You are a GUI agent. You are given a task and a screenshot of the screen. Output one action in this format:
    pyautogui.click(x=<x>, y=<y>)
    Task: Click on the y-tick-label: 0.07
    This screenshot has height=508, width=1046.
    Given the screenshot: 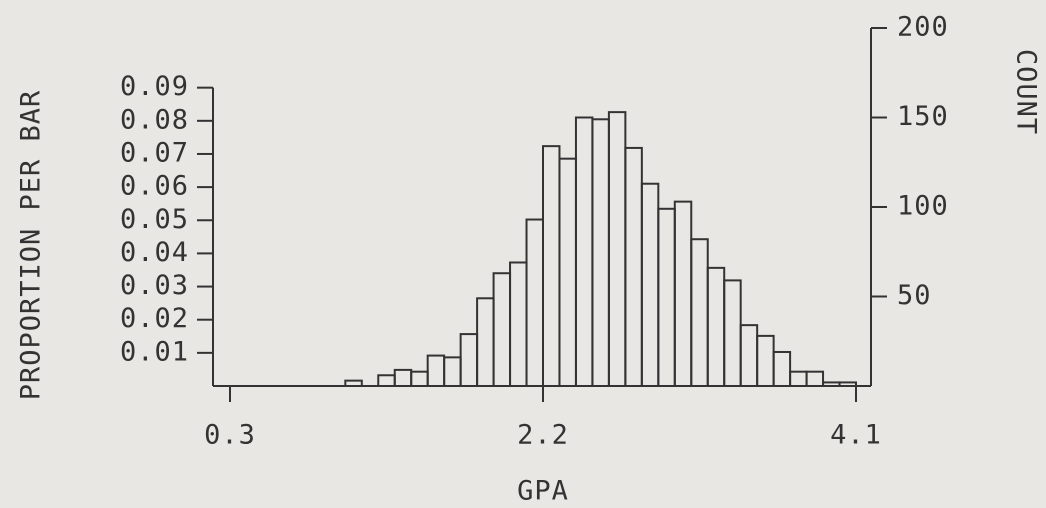 What is the action you would take?
    pyautogui.click(x=154, y=152)
    